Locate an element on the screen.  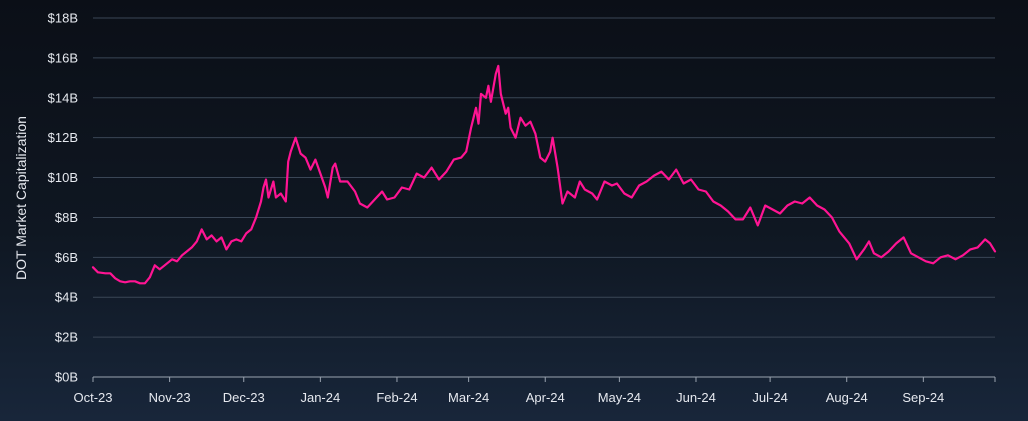
y-tick-label: $2B is located at coordinates (66, 337).